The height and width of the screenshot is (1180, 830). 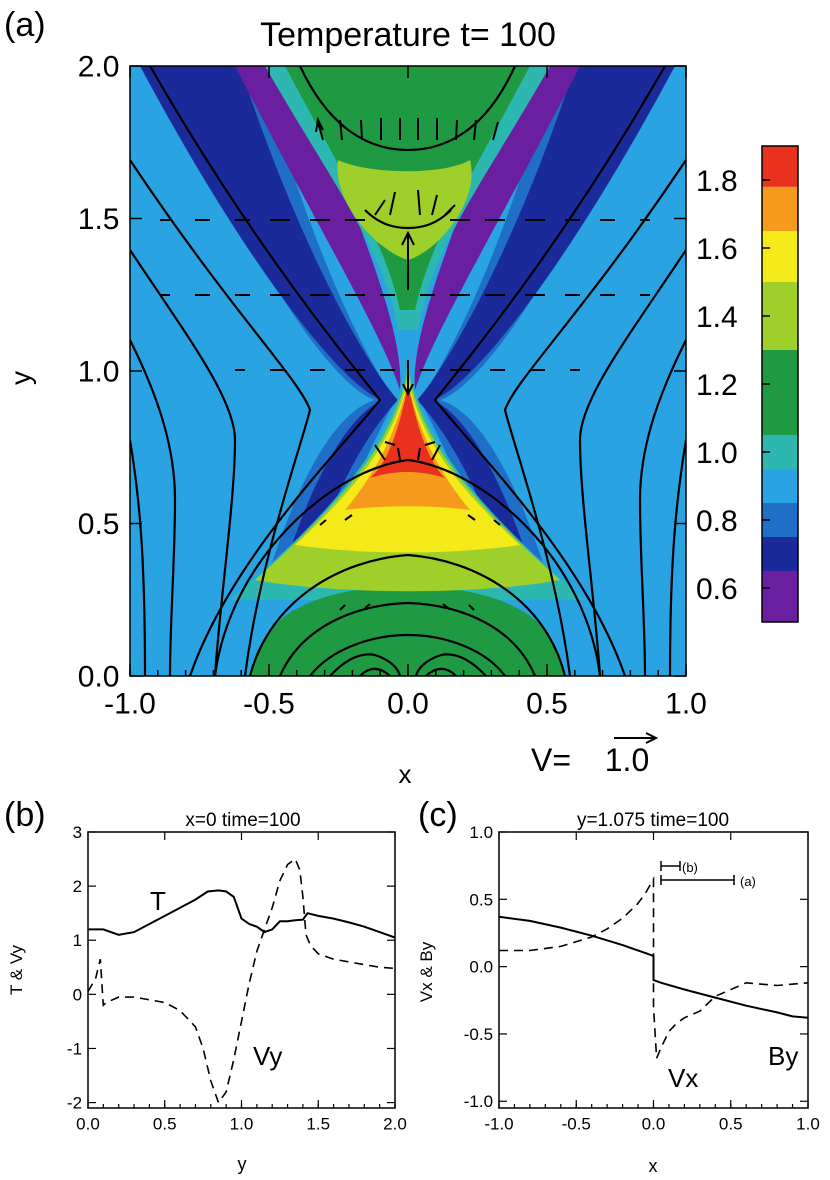 I want to click on panel-c-title: y=1.075 time=100, so click(x=653, y=820).